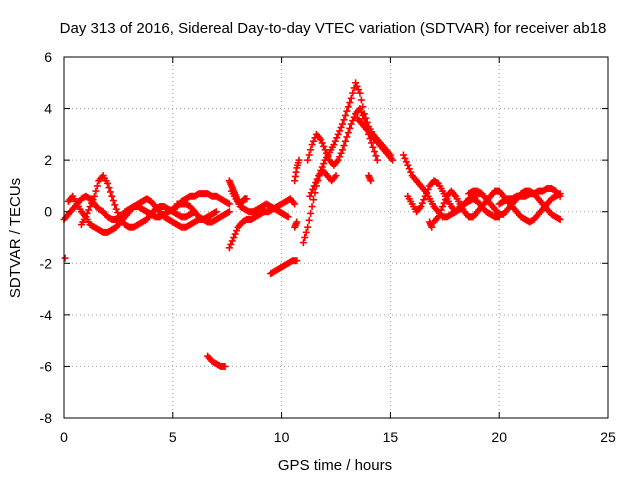 The image size is (640, 480). What do you see at coordinates (15, 238) in the screenshot?
I see `y-axis-label: SDTVAR / TECUs` at bounding box center [15, 238].